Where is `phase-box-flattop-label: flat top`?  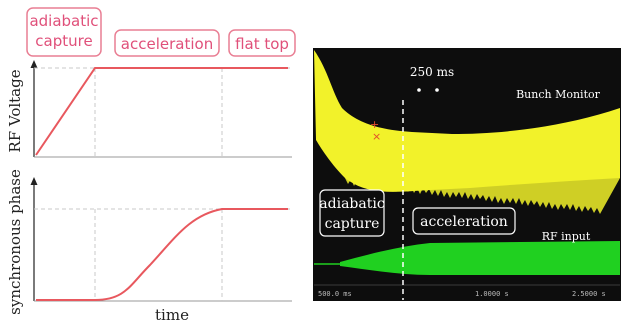 phase-box-flattop-label: flat top is located at coordinates (262, 44).